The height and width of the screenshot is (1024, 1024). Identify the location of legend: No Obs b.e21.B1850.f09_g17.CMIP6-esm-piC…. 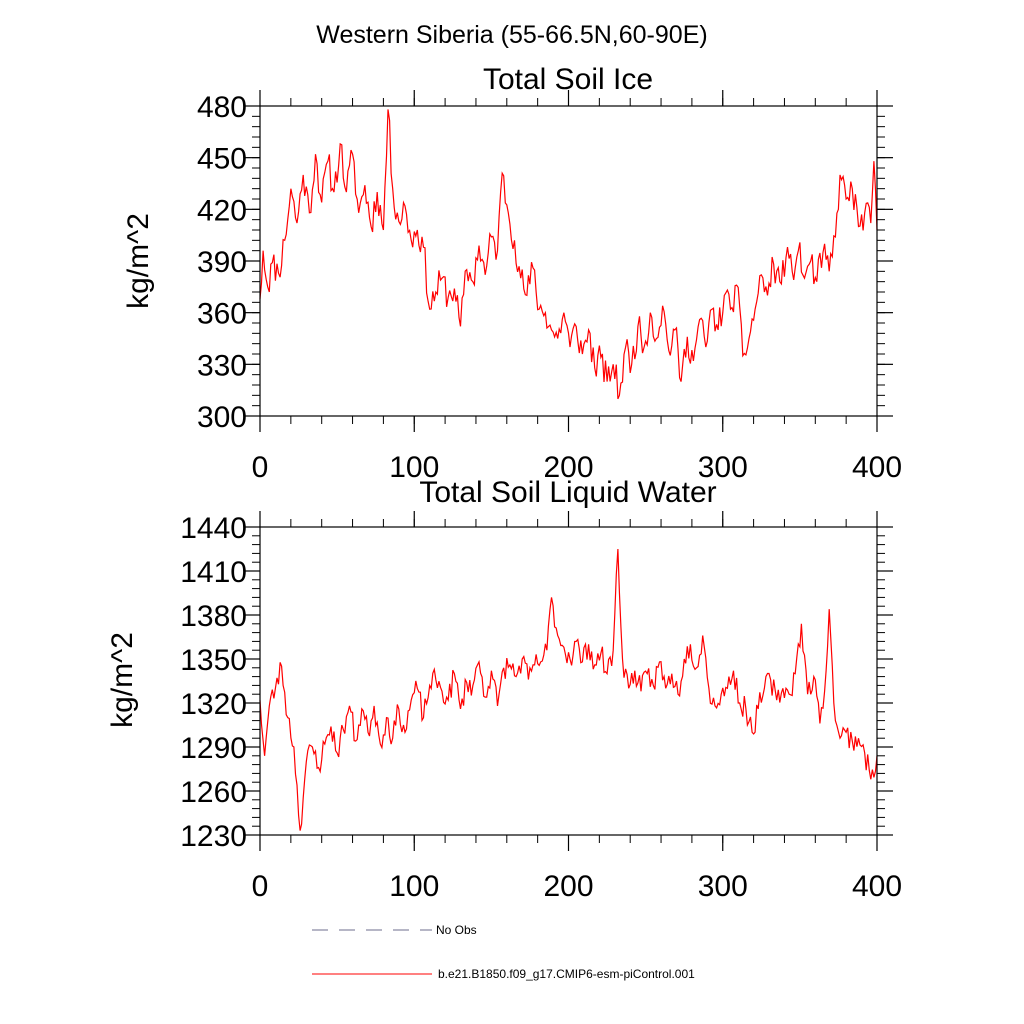
(503, 952).